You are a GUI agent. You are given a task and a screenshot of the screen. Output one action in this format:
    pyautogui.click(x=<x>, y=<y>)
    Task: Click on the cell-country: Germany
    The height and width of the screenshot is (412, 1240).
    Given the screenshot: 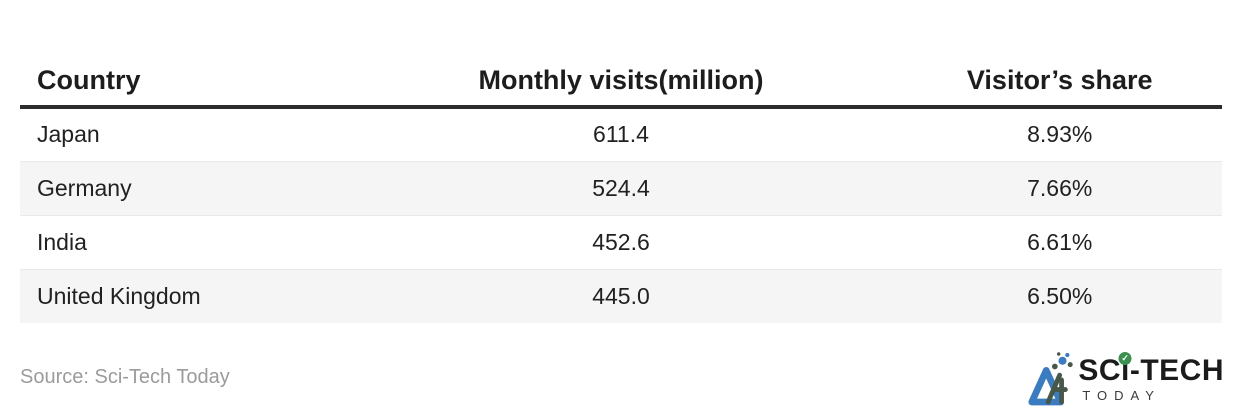 What is the action you would take?
    pyautogui.click(x=84, y=187)
    